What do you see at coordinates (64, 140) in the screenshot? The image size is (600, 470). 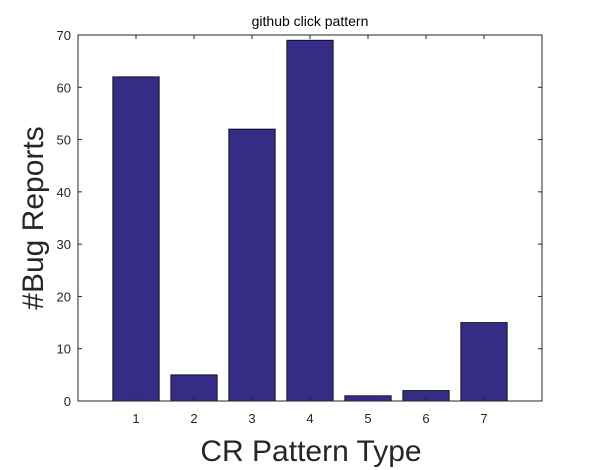 I see `y-tick-label-50: 50` at bounding box center [64, 140].